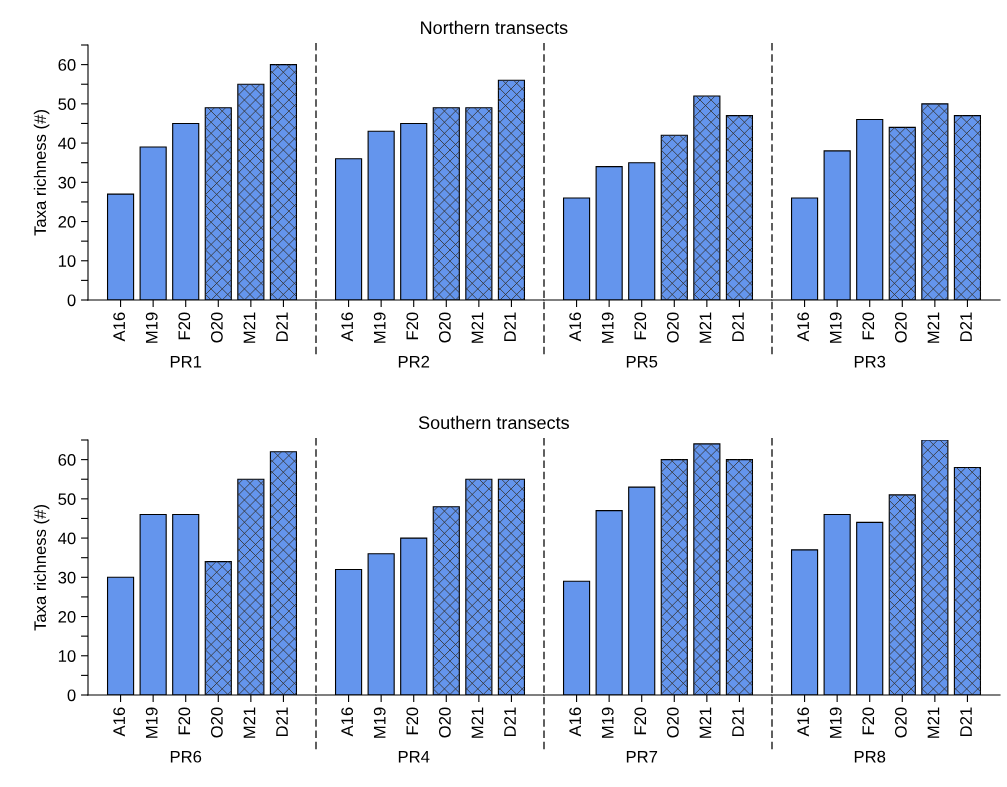 The height and width of the screenshot is (787, 1007). Describe the element at coordinates (642, 361) in the screenshot. I see `x-axis-title: PR5` at that location.